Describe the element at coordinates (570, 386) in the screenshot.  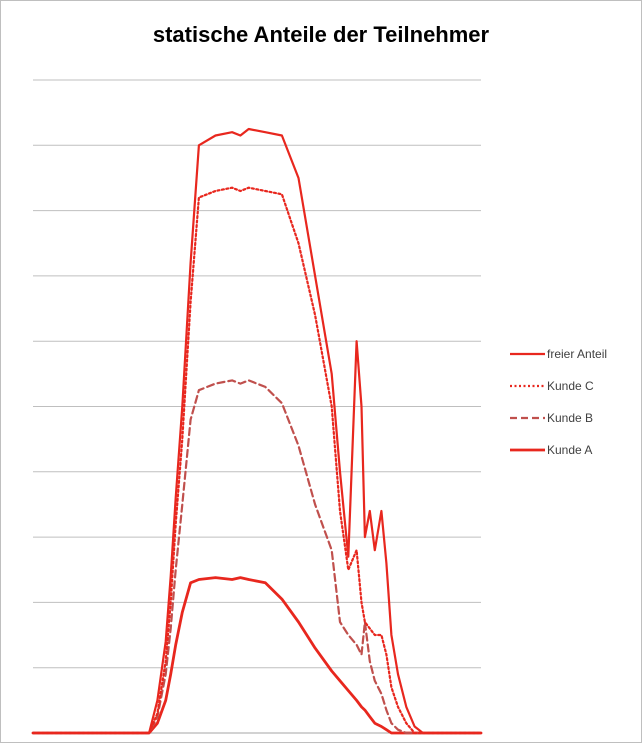
I see `legend-label-kunde-c: Kunde C` at that location.